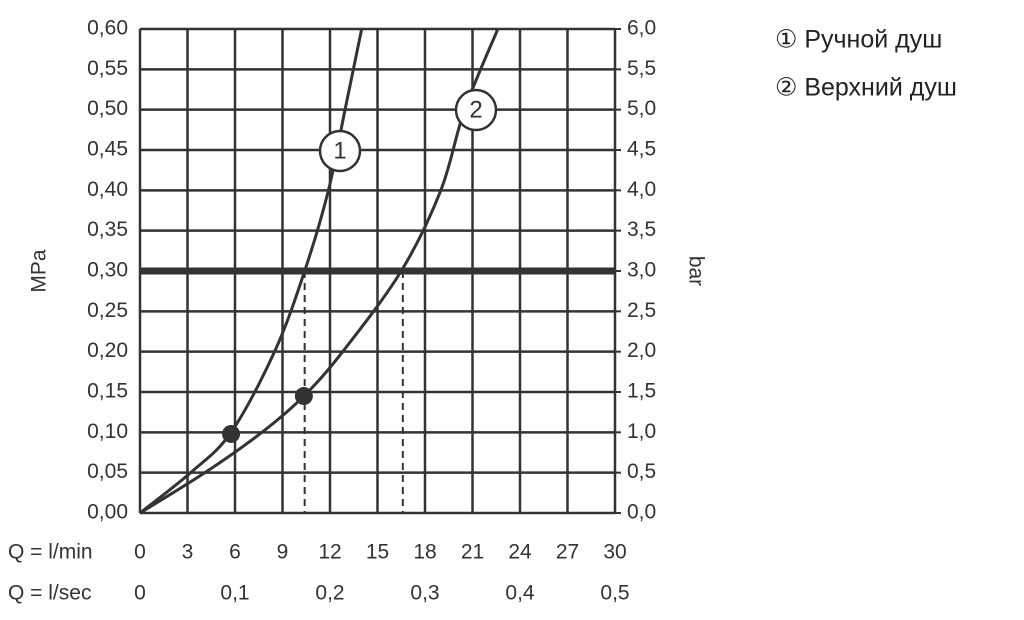  What do you see at coordinates (641, 149) in the screenshot?
I see `y2-tick-label: 4,5` at bounding box center [641, 149].